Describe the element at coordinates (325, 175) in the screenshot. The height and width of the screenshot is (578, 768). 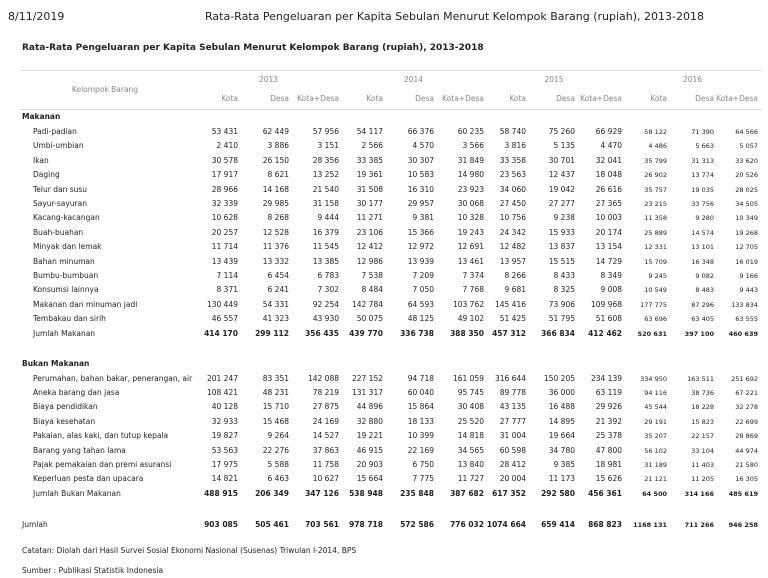
I see `cell: 13 252` at that location.